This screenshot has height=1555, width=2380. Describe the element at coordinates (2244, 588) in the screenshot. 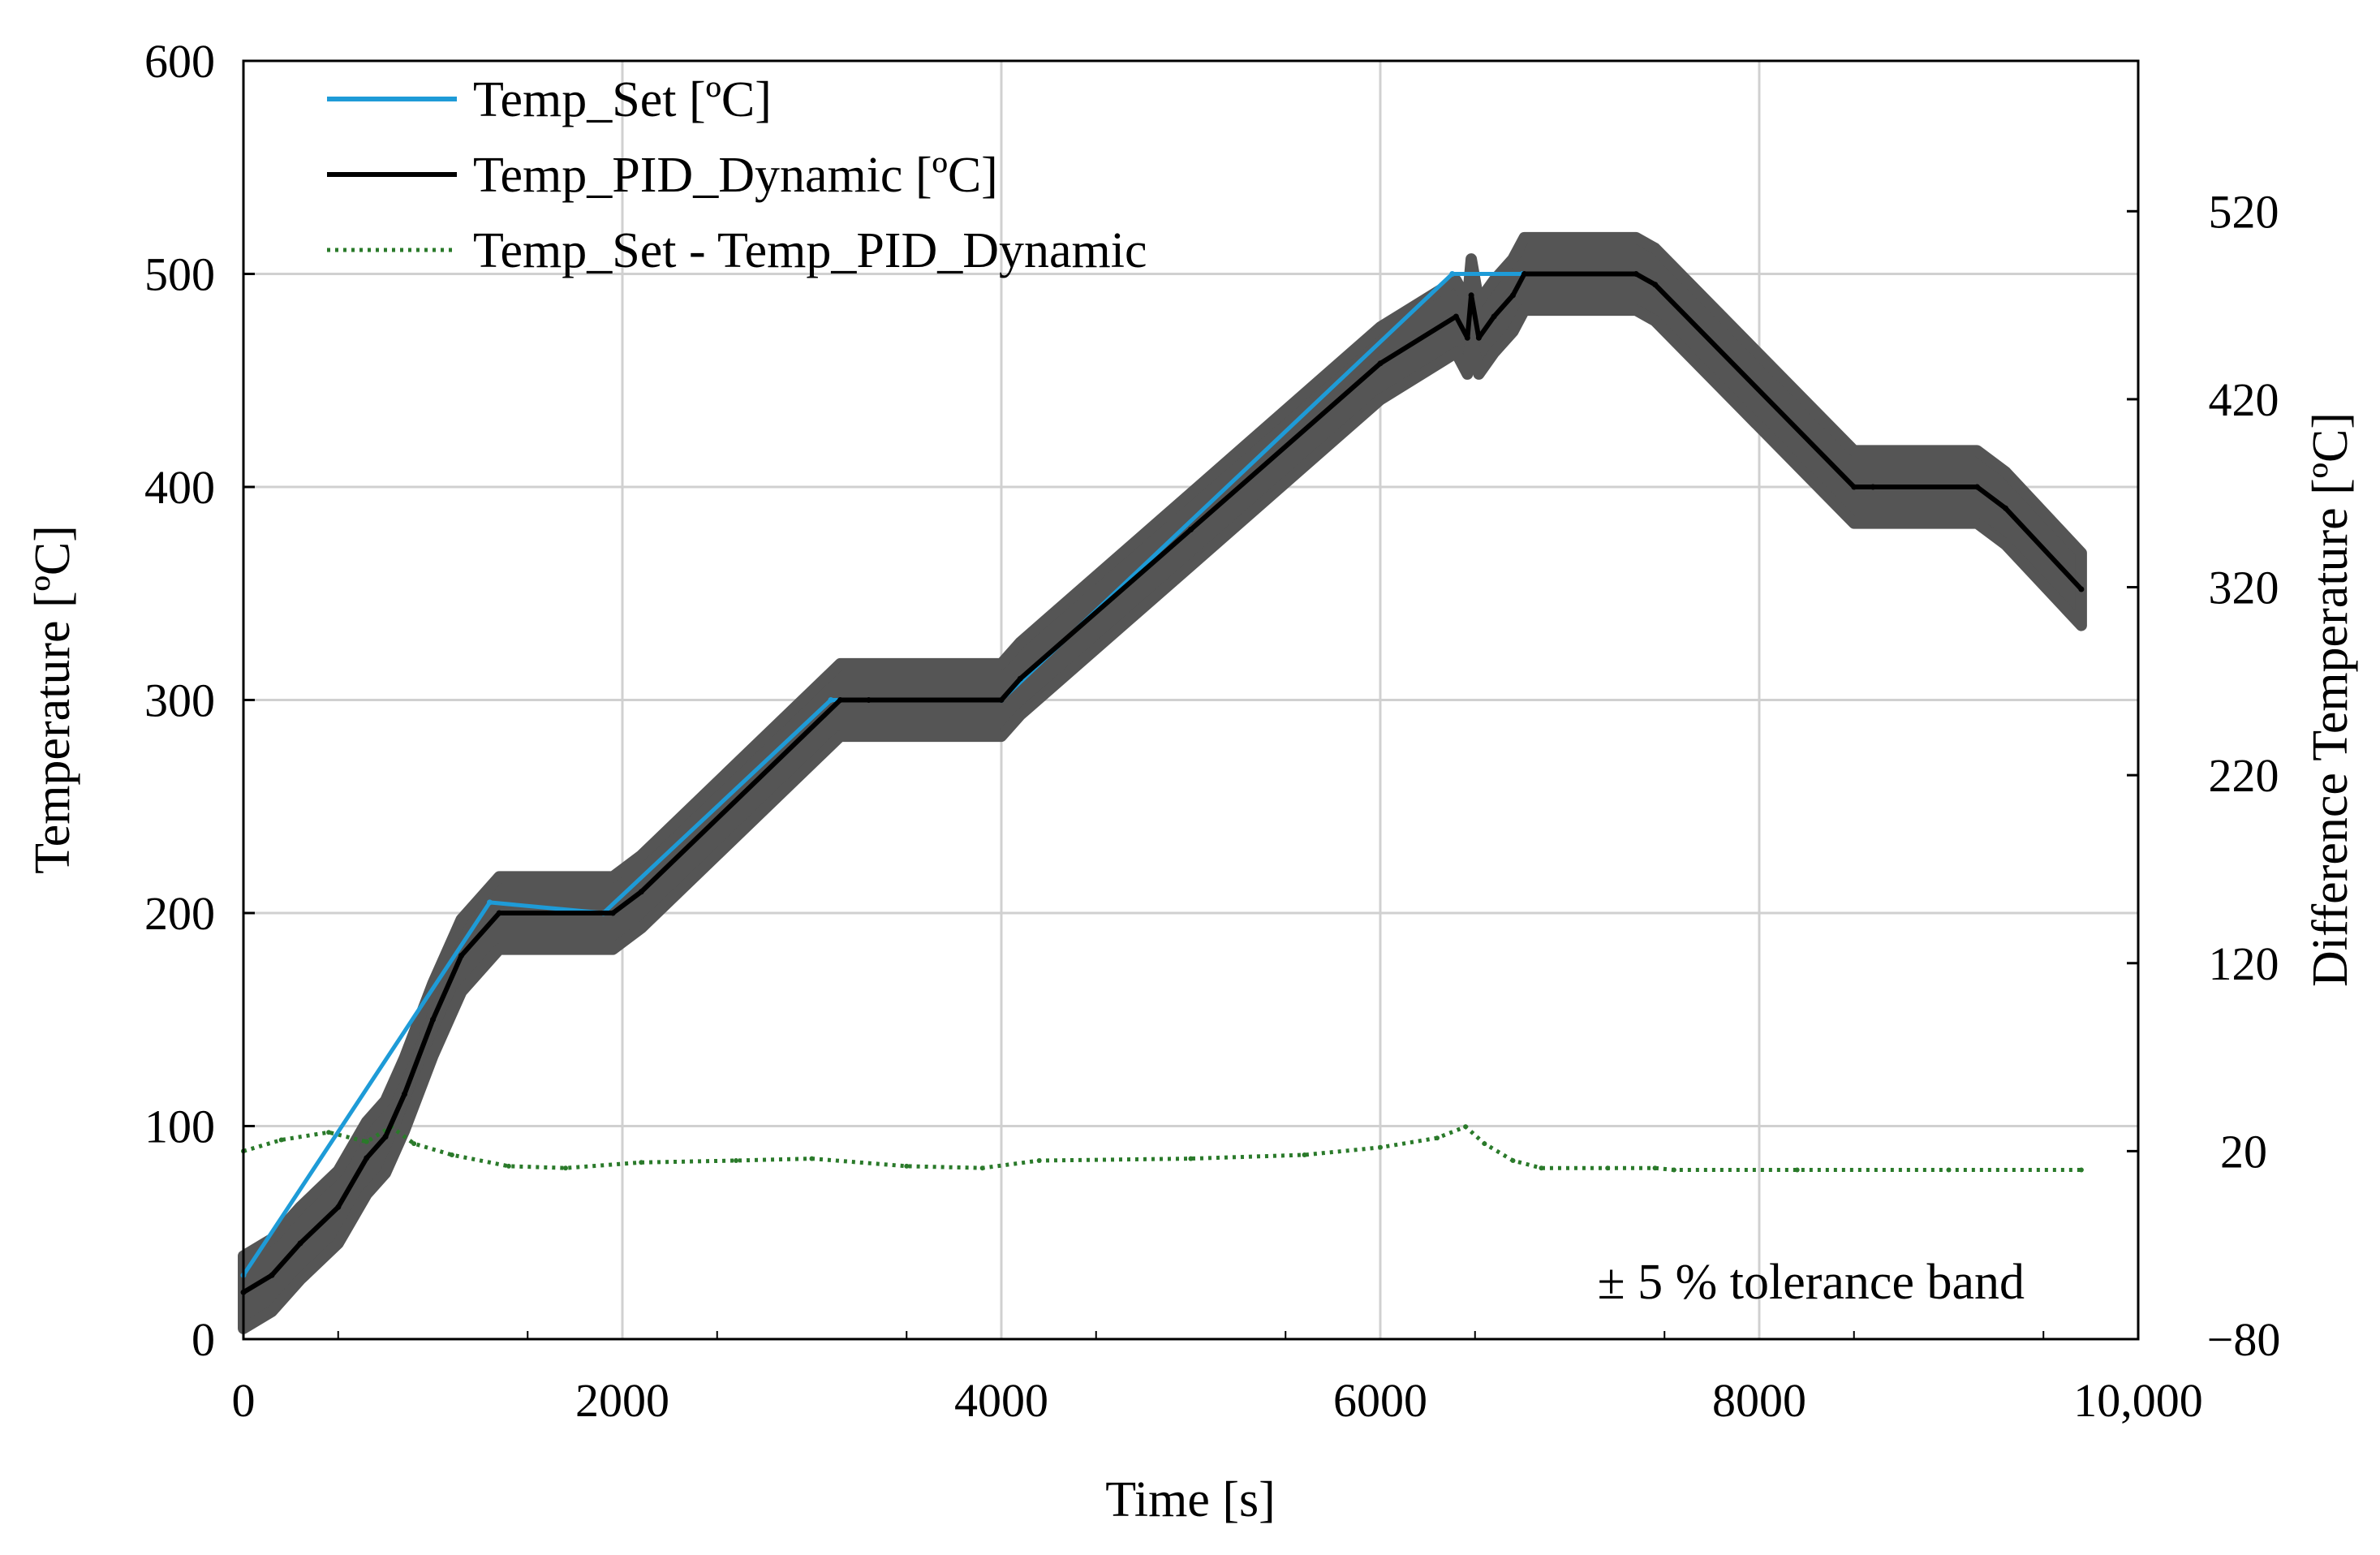

I see `y2-tick-label: 320` at that location.